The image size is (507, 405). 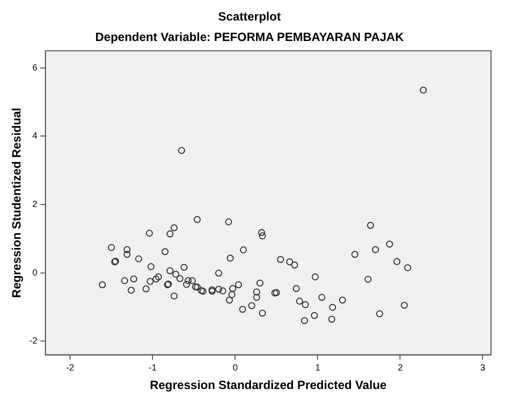 I want to click on x-tick-label: 1, so click(x=317, y=367).